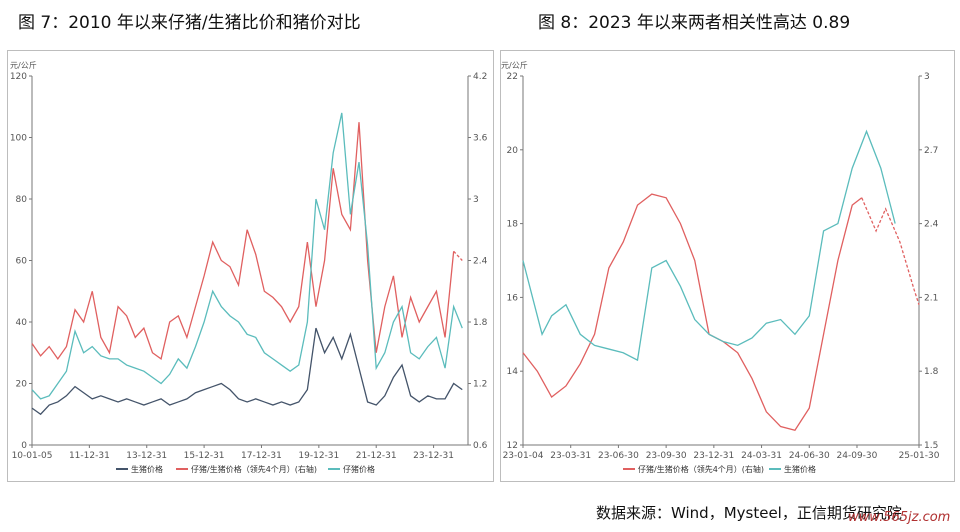 This screenshot has height=532, width=960. I want to click on left-tick-label: 0, so click(24, 446).